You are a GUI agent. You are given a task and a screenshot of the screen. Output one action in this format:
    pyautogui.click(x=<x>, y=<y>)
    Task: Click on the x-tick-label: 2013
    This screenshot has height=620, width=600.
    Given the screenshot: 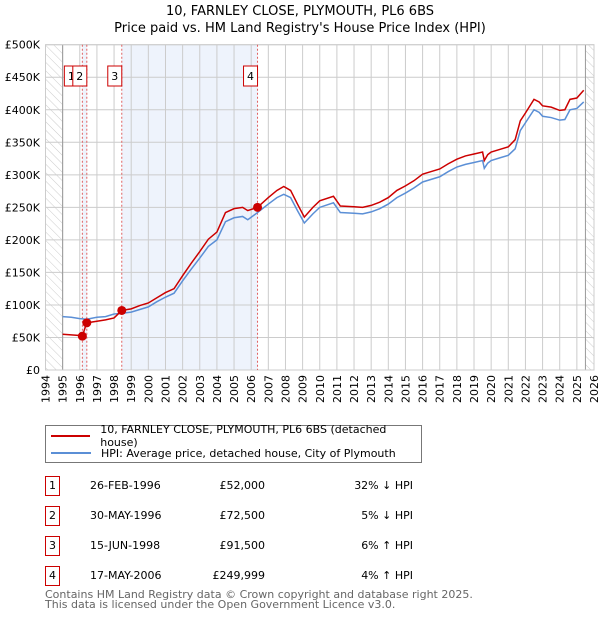 What is the action you would take?
    pyautogui.click(x=371, y=389)
    